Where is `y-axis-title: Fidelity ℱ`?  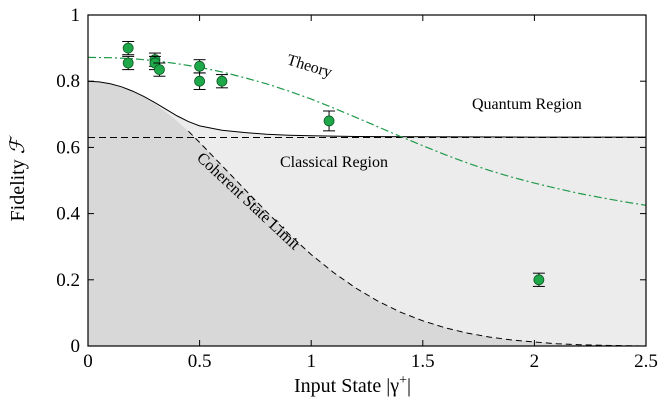
y-axis-title: Fidelity ℱ is located at coordinates (18, 178).